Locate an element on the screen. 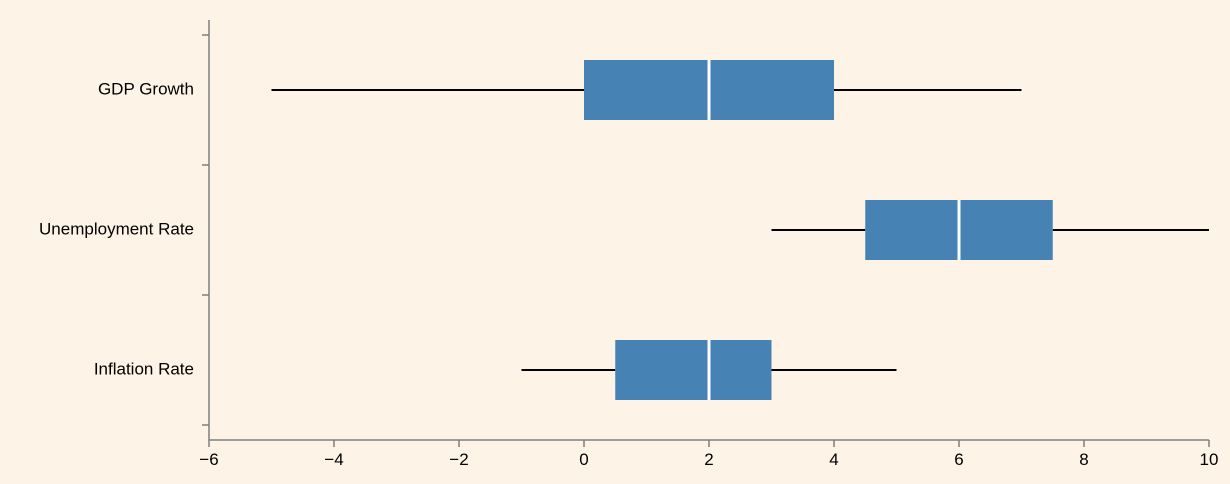 The width and height of the screenshot is (1230, 484). x-tick-label: 2 is located at coordinates (708, 459).